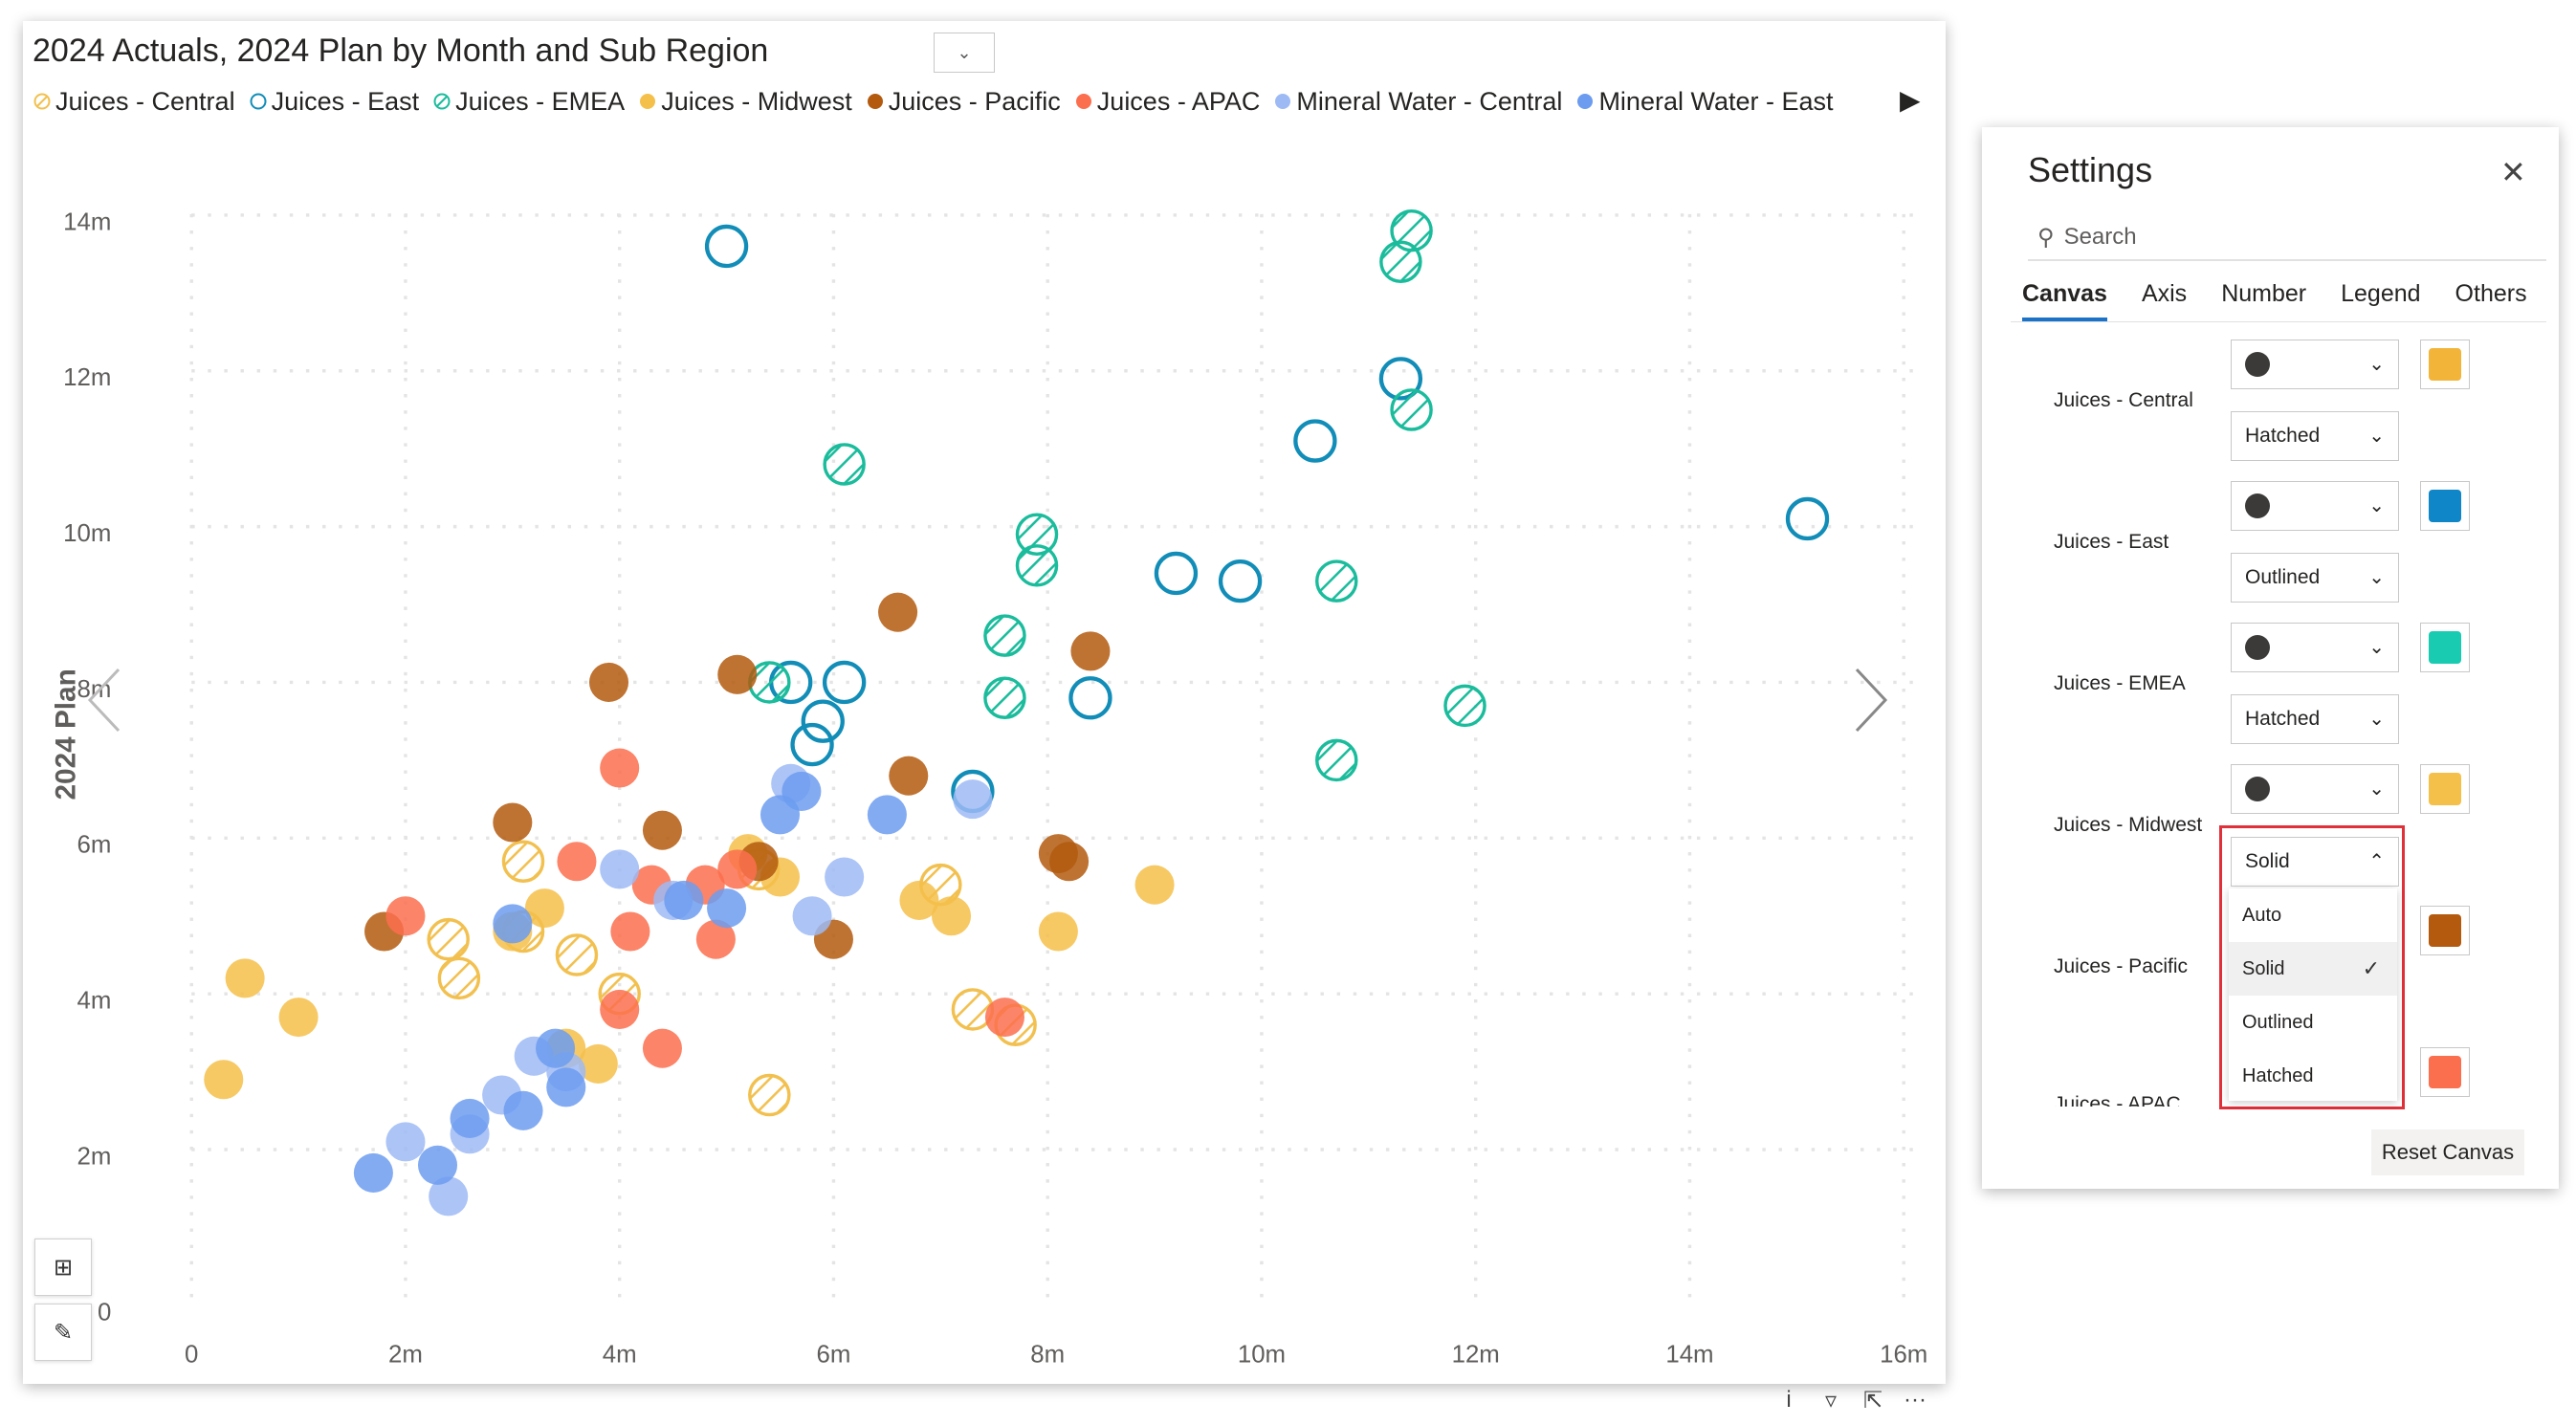  What do you see at coordinates (528, 102) in the screenshot?
I see `legend-item: Juices - EMEA` at bounding box center [528, 102].